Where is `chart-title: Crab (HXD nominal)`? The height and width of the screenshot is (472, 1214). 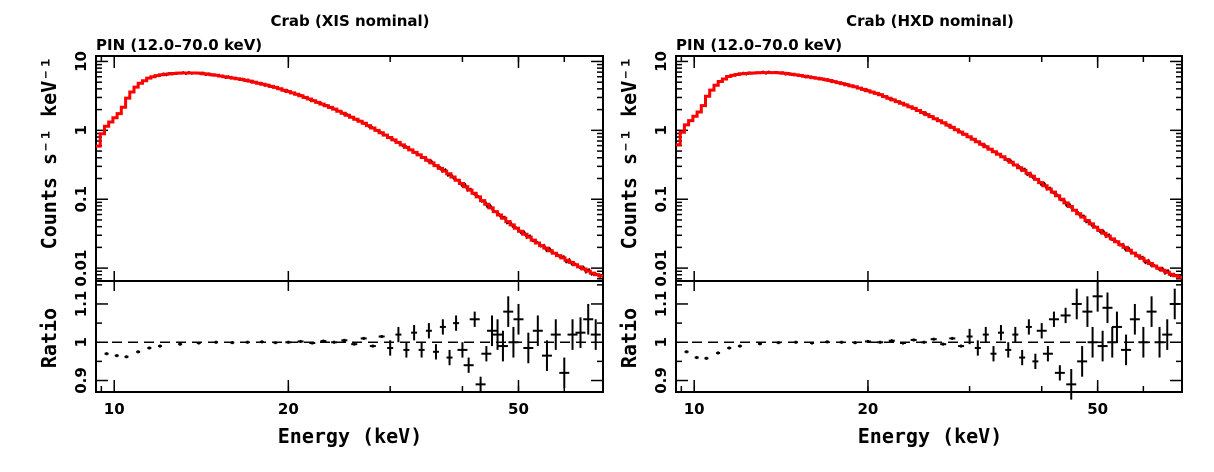 chart-title: Crab (HXD nominal) is located at coordinates (930, 21).